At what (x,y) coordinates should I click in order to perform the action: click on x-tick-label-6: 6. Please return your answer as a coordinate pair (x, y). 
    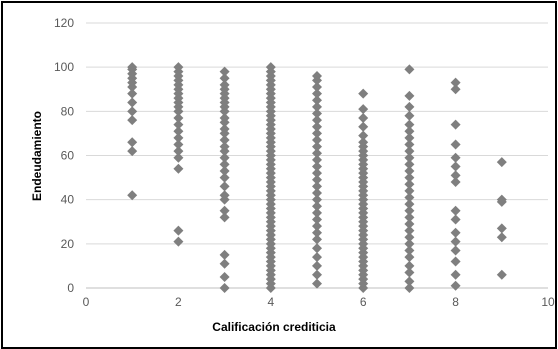
    Looking at the image, I should click on (363, 302).